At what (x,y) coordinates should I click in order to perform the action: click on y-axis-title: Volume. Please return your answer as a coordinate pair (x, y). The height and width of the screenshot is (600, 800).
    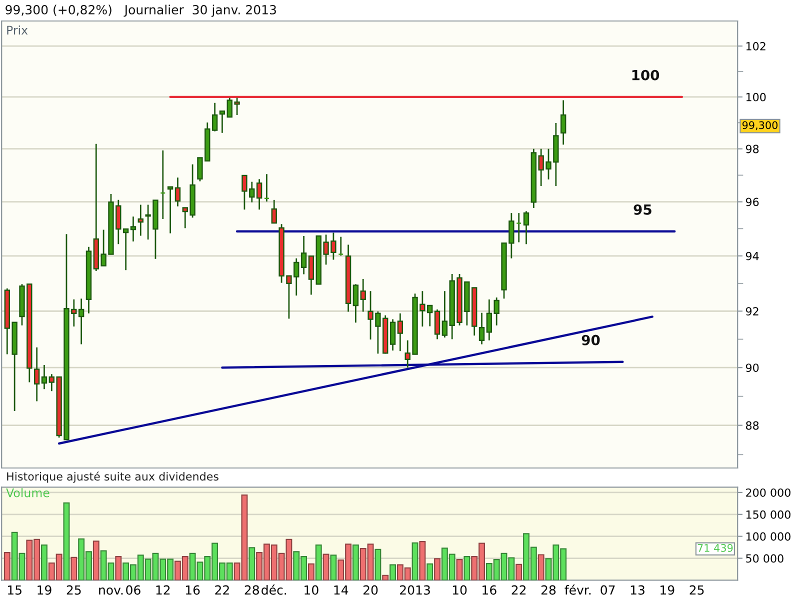
    Looking at the image, I should click on (28, 493).